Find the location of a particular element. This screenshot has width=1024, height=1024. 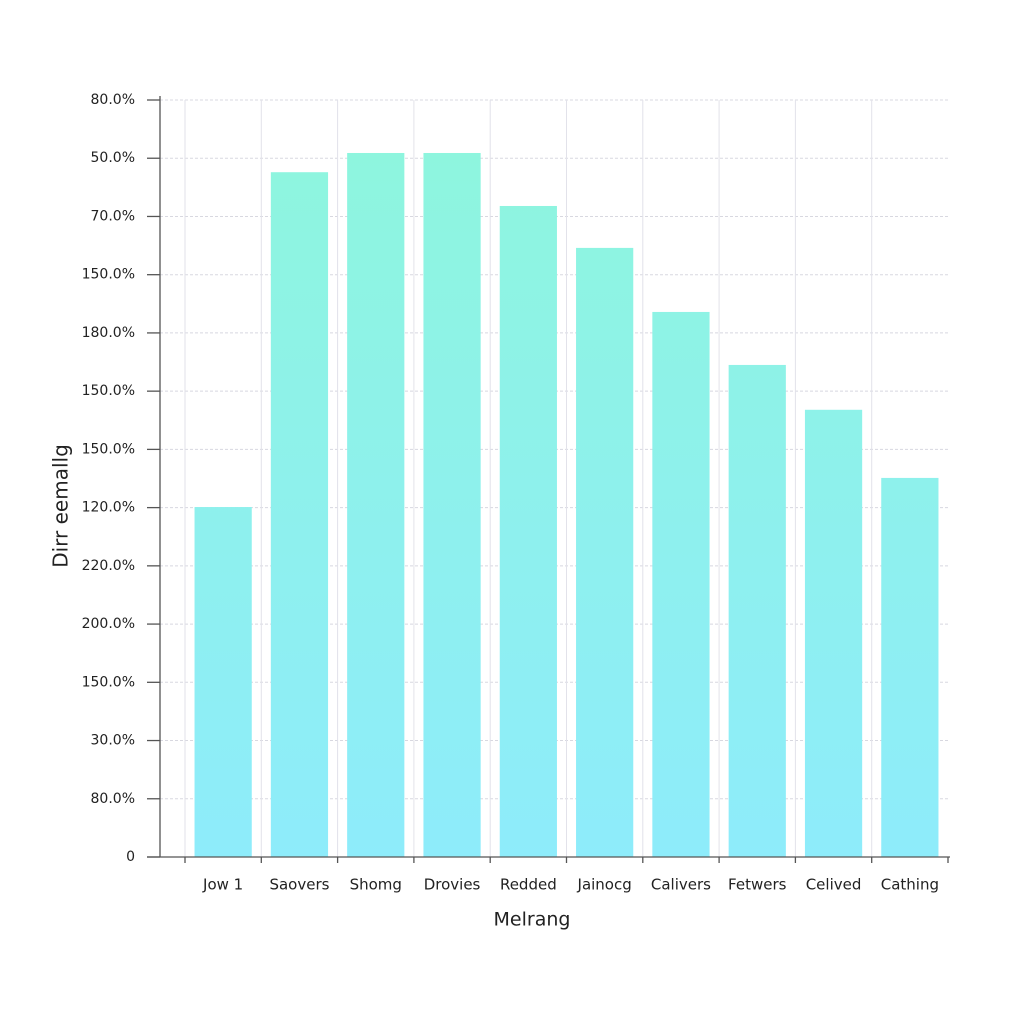

y-tick-label: 30.0% is located at coordinates (113, 741).